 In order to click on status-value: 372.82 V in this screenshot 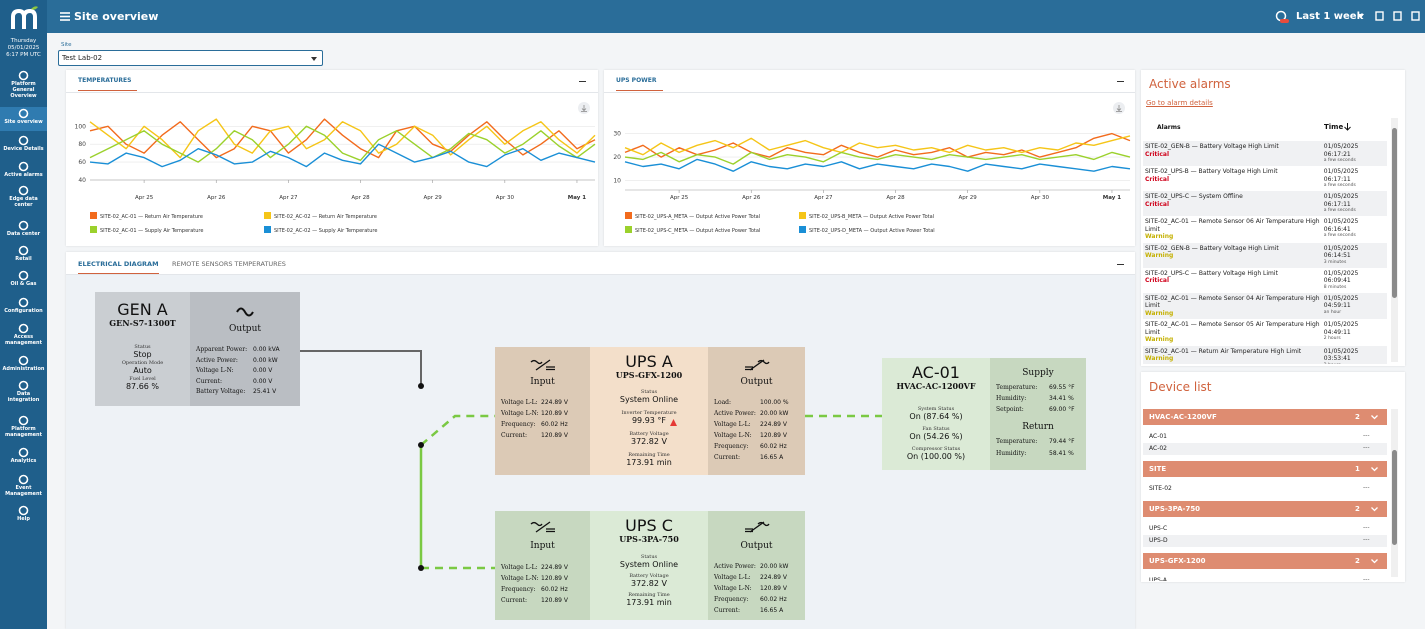, I will do `click(648, 441)`.